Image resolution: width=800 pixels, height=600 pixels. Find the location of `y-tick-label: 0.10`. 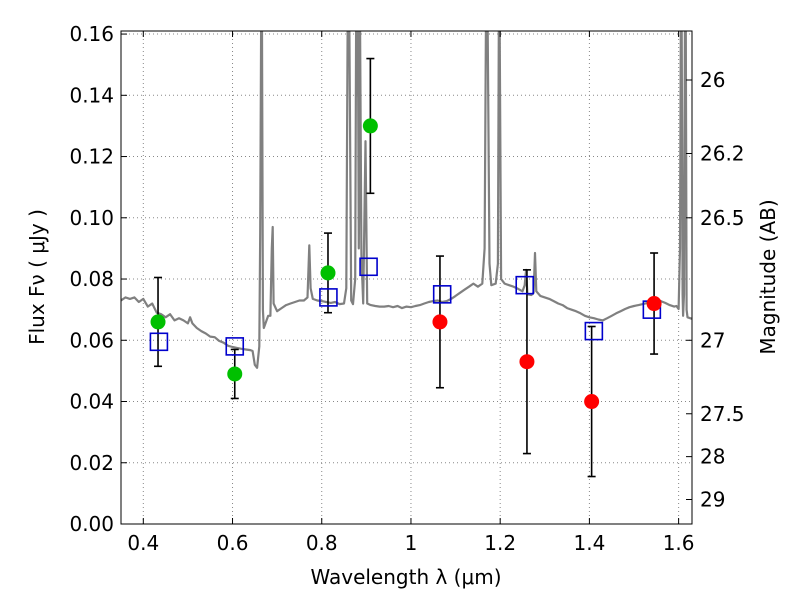

y-tick-label: 0.10 is located at coordinates (91, 218).